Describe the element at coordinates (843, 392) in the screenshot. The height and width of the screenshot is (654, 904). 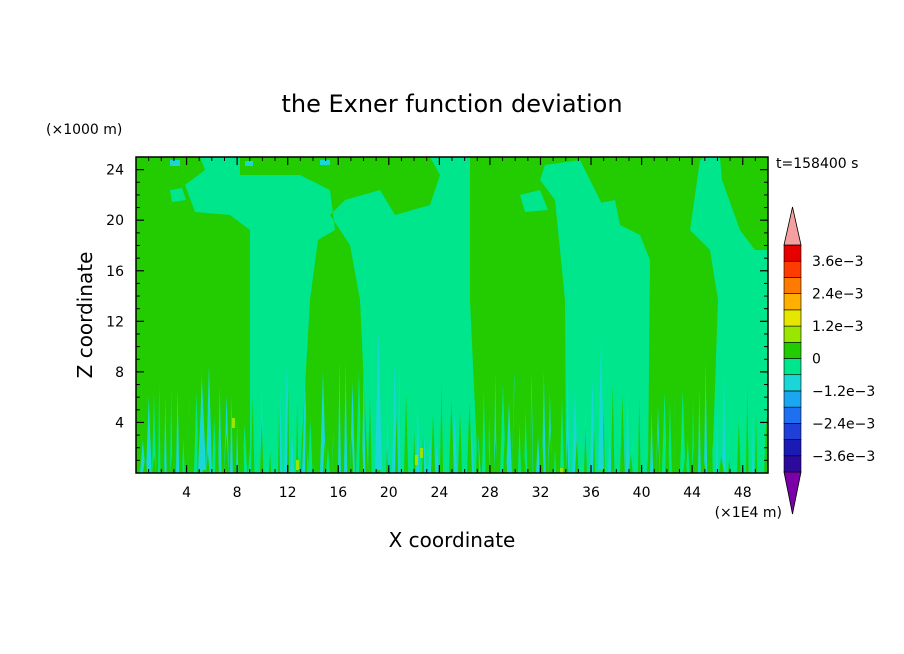
I see `colorbar-label: −1.2e−3` at that location.